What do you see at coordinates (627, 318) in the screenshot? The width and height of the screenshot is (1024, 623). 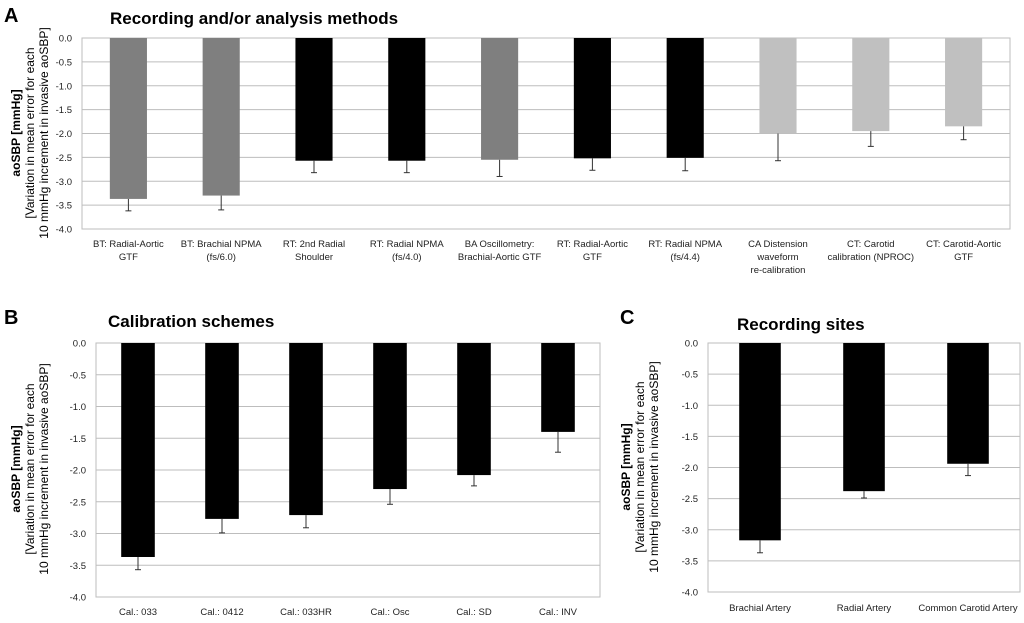 I see `panel-letter-c: C` at bounding box center [627, 318].